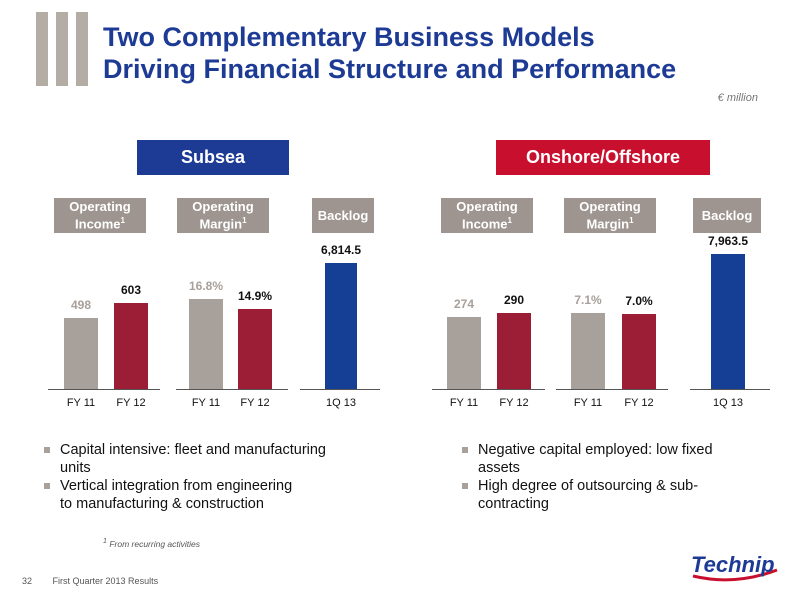  Describe the element at coordinates (639, 301) in the screenshot. I see `data-label: 7.0%` at that location.